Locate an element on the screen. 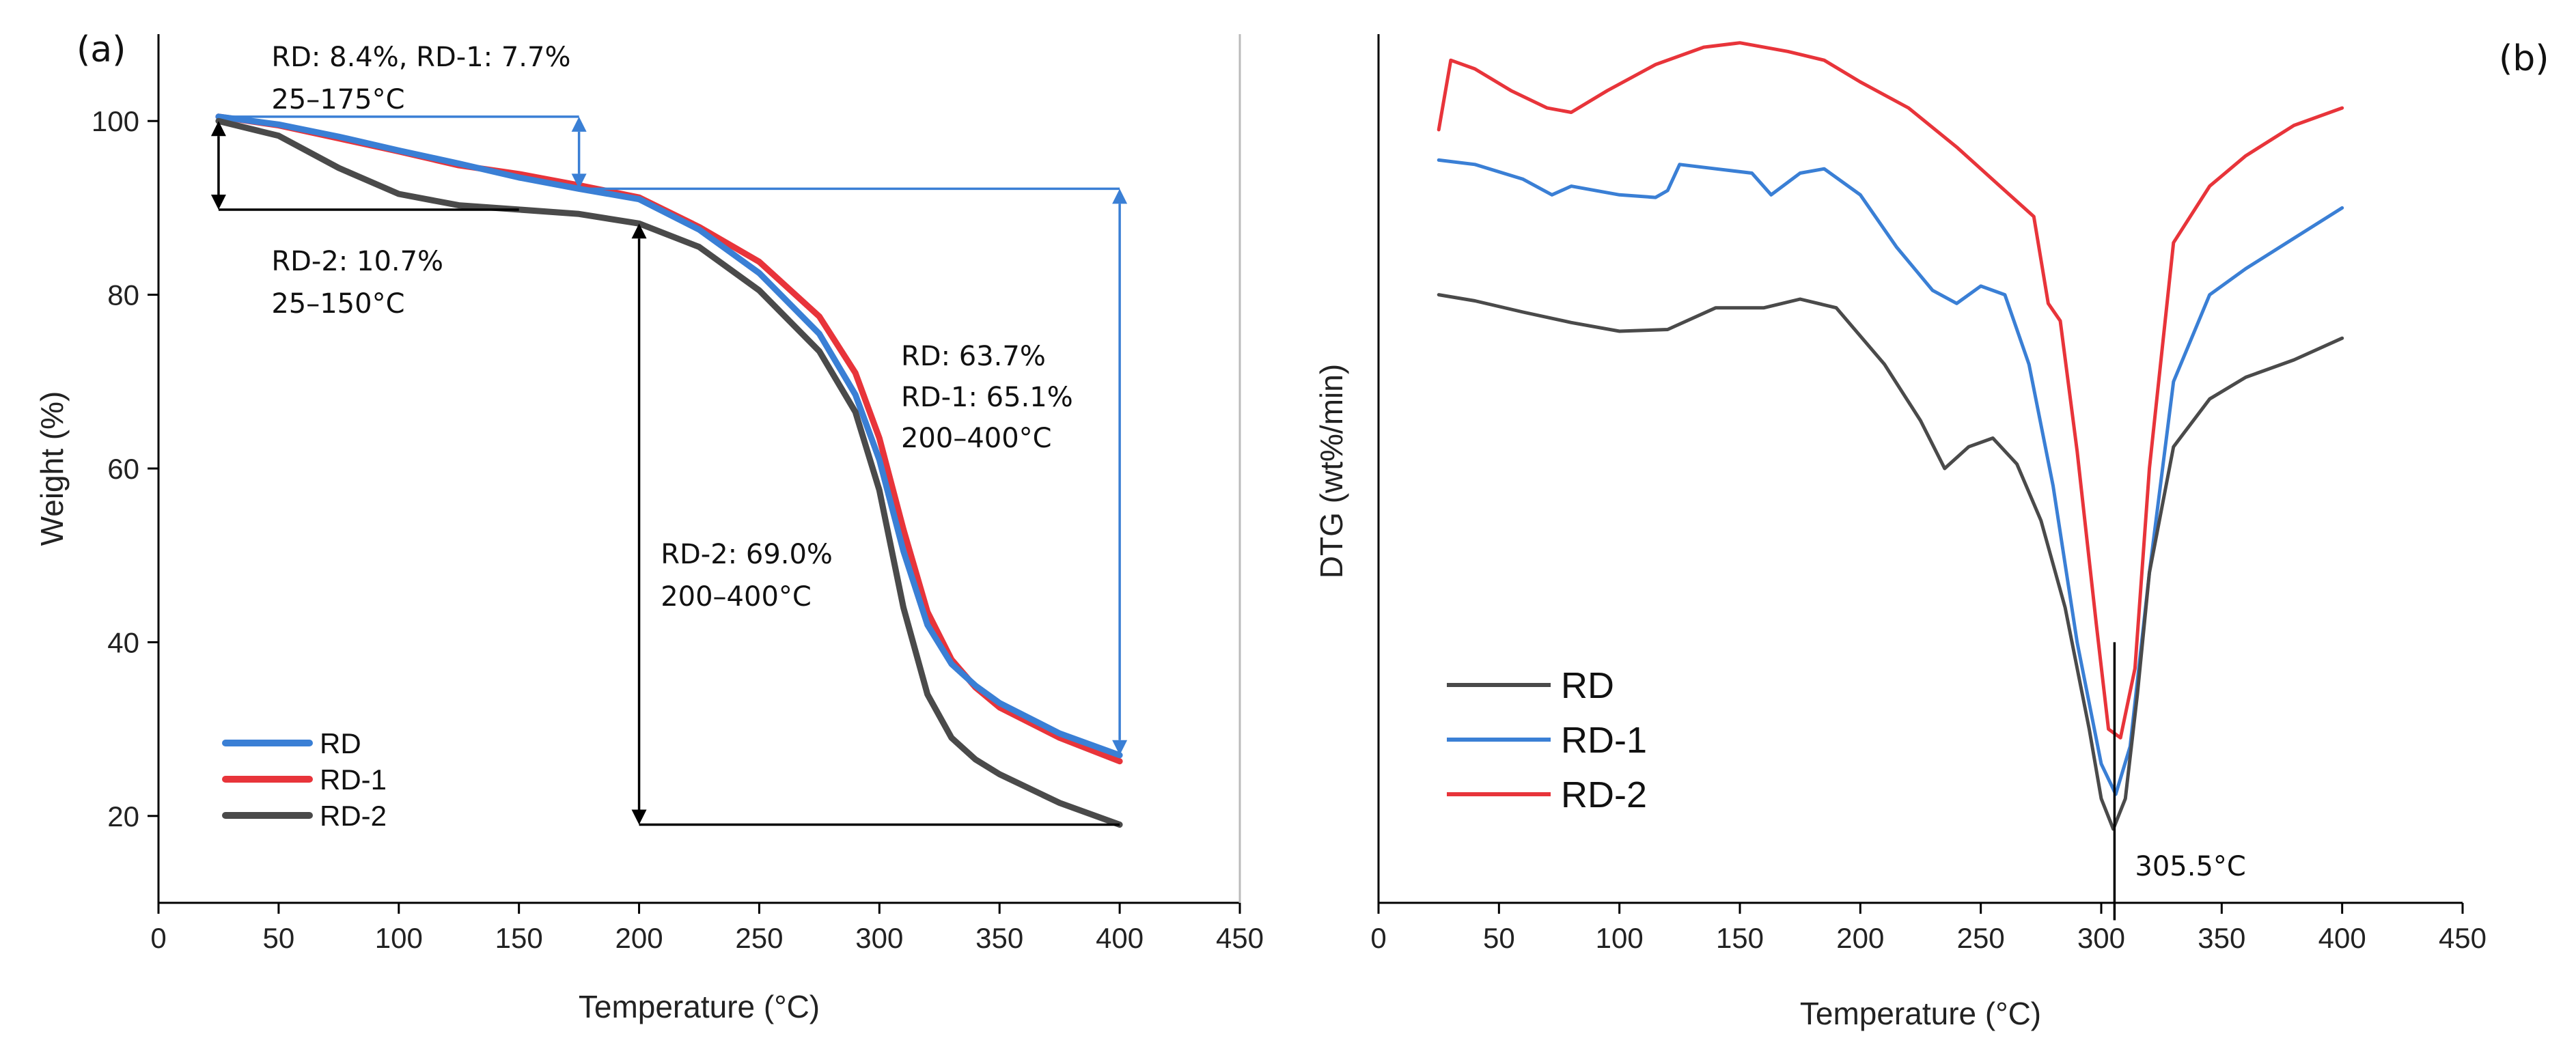 This screenshot has width=2576, height=1064. b-peak-label: 305.5°C is located at coordinates (2190, 866).